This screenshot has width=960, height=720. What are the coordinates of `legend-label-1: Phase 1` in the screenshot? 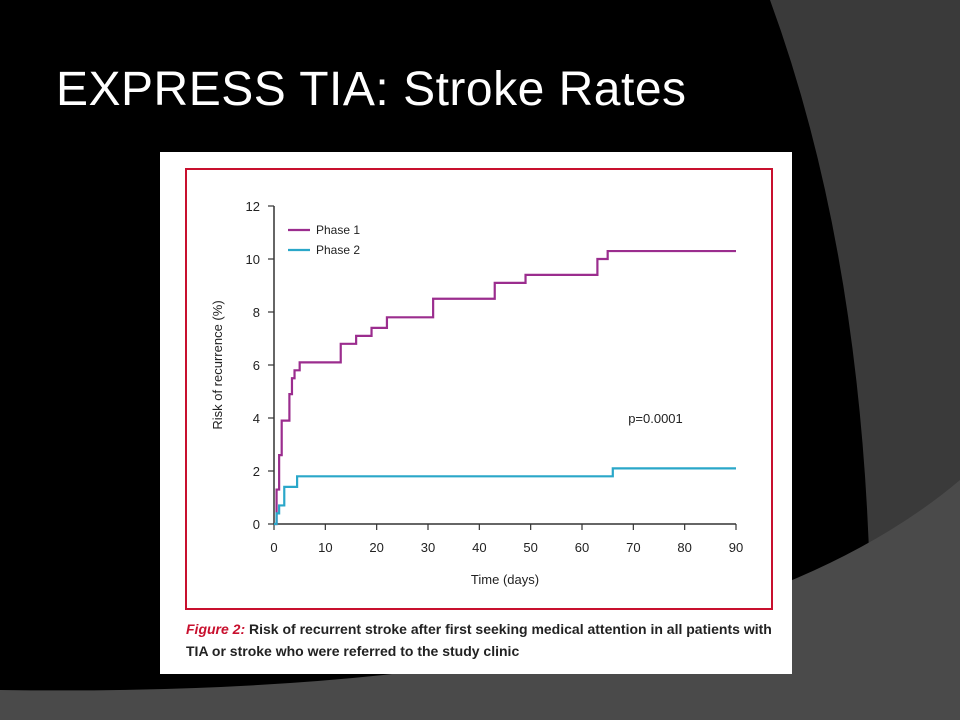 It's located at (338, 230).